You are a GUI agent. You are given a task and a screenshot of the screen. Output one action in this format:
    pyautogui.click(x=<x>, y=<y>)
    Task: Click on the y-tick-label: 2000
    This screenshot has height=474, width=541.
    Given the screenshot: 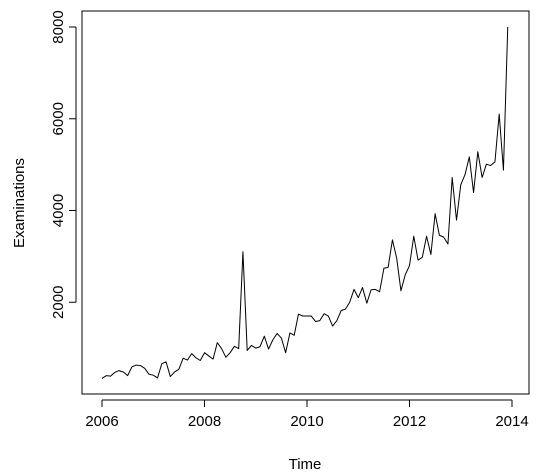 What is the action you would take?
    pyautogui.click(x=58, y=302)
    